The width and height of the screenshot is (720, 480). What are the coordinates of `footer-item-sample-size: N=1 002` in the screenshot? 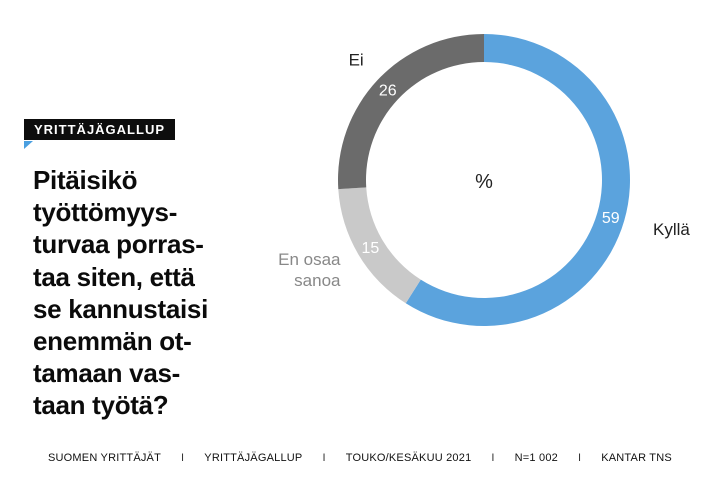 It's located at (536, 458).